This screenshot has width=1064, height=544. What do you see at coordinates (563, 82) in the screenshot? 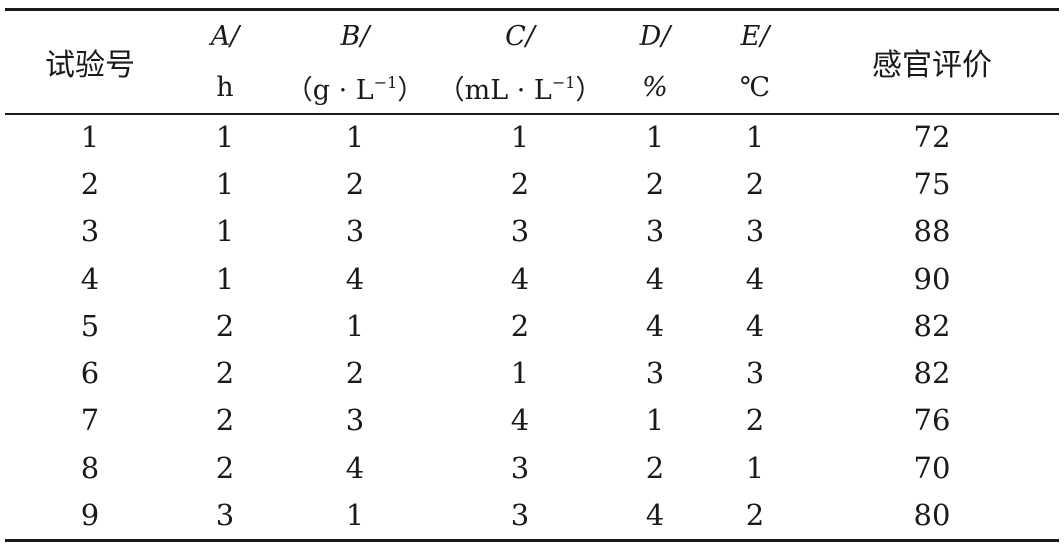
I see `unit-c-exponent: −1` at bounding box center [563, 82].